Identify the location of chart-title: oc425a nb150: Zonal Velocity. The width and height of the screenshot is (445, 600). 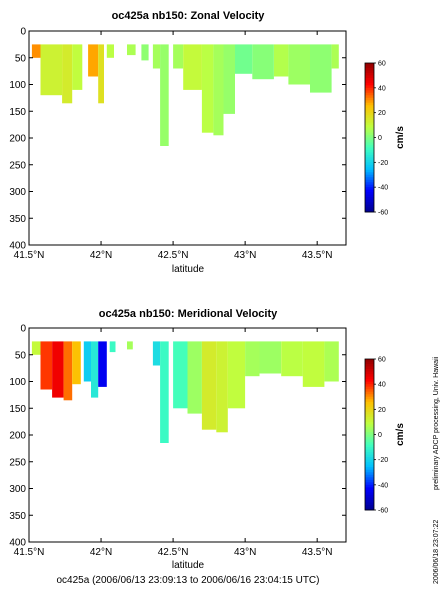
(189, 16).